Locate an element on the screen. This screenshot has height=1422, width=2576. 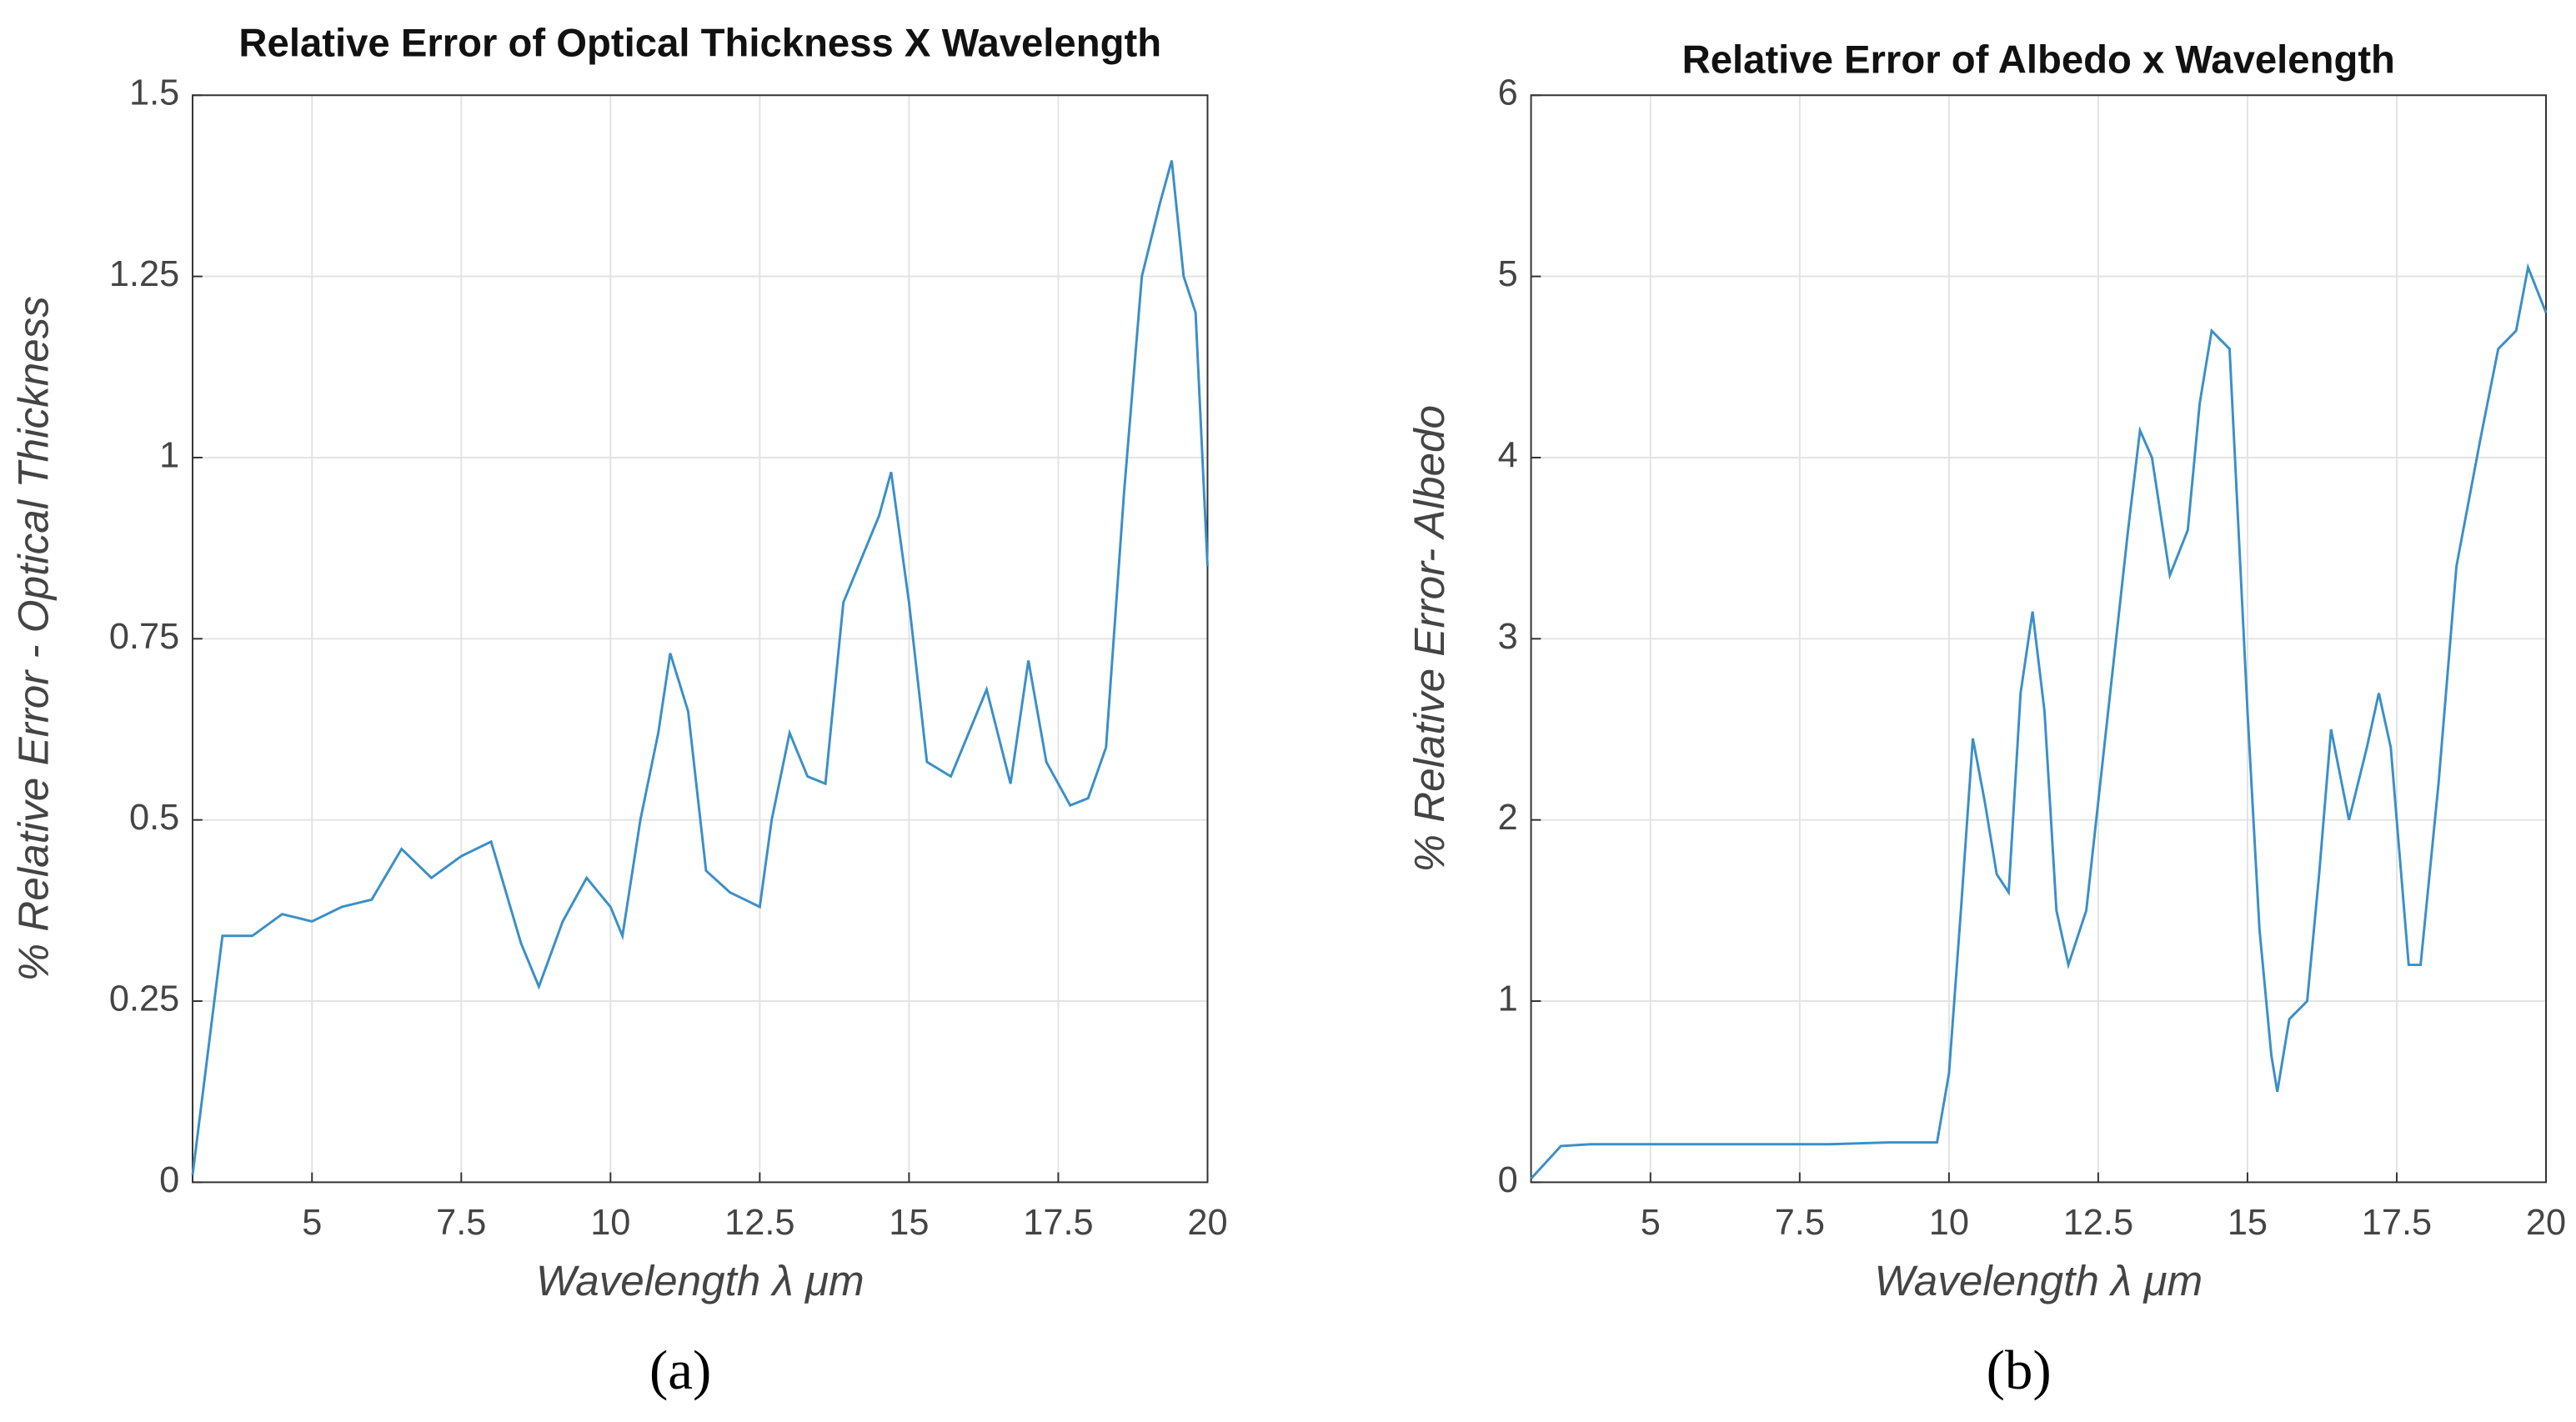
y-axis-label: % Relative Error - Optical Thickness is located at coordinates (33, 639).